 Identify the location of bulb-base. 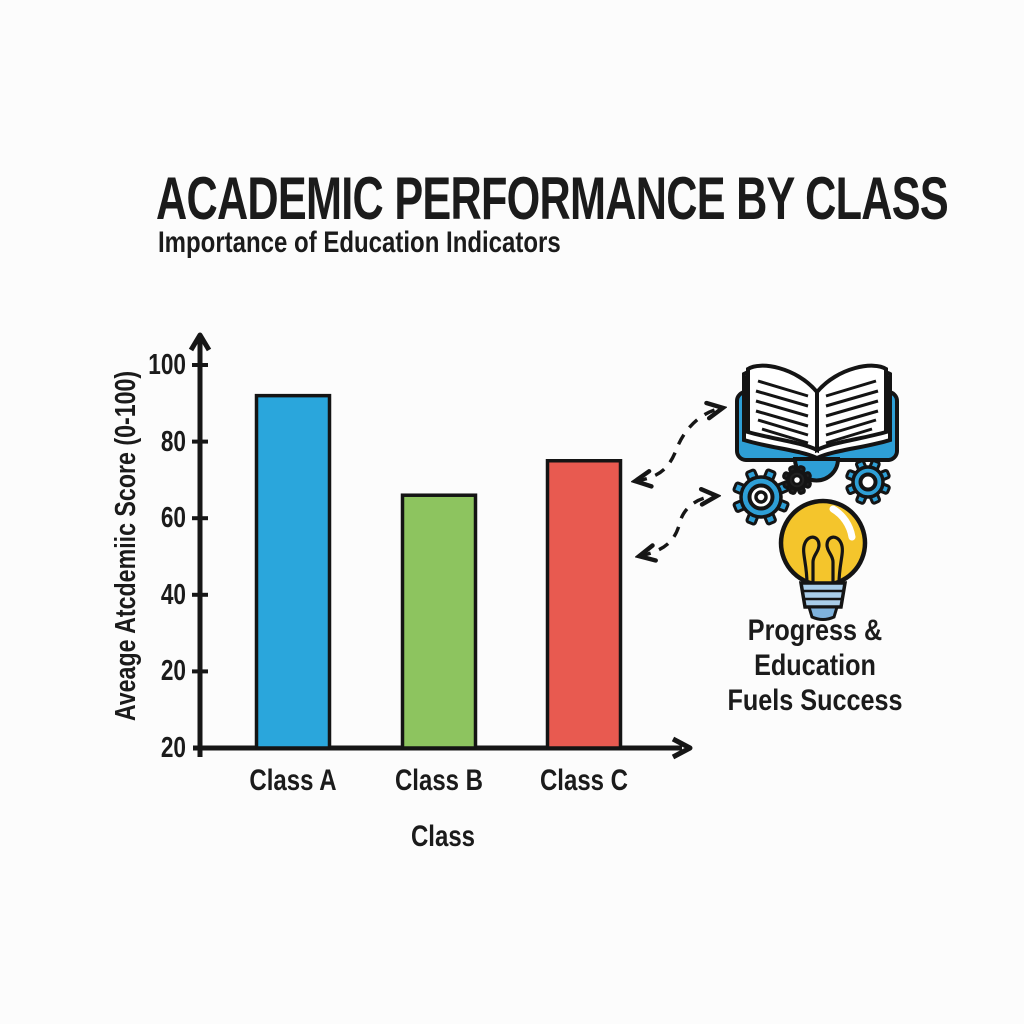
(823, 595).